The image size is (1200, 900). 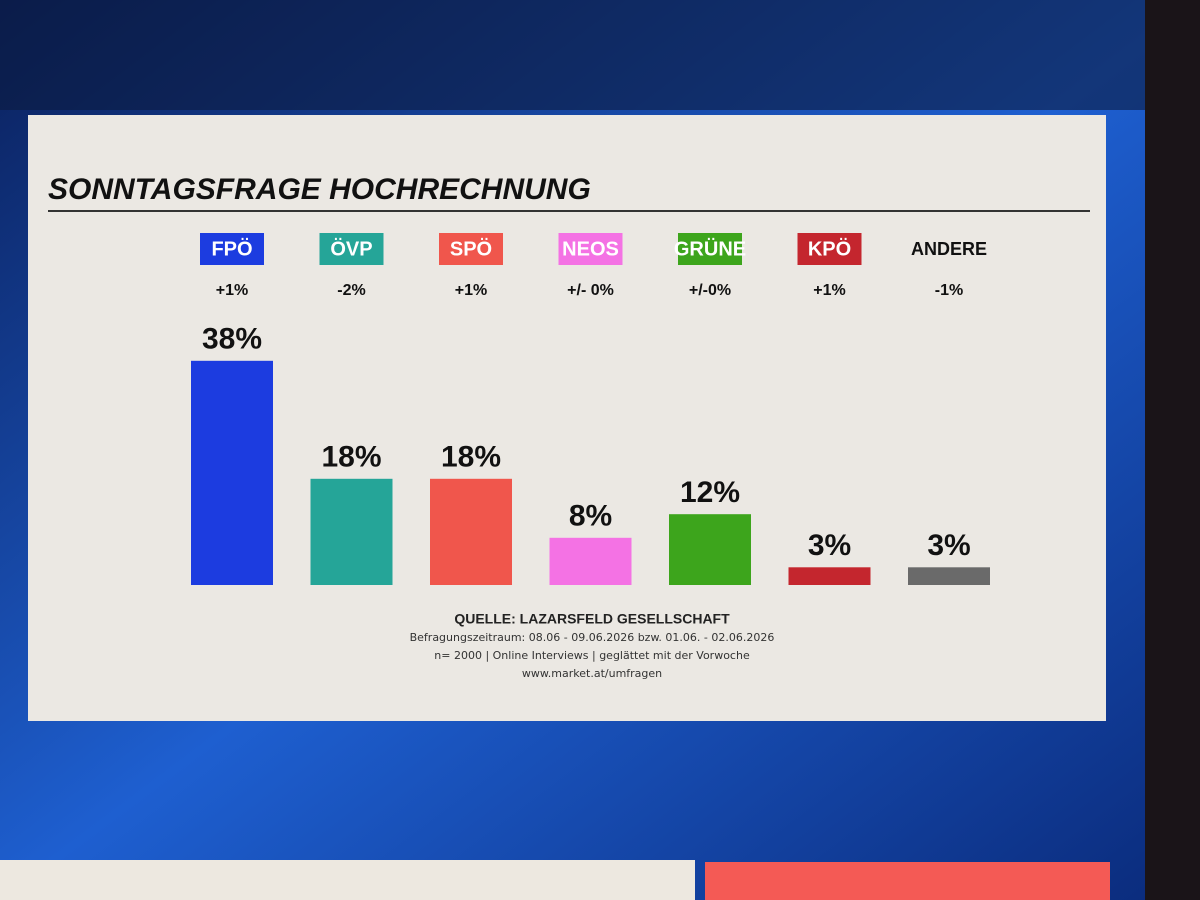 I want to click on source: QUELLE: LAZARSFELD GESELLSCHAFT, so click(x=592, y=619).